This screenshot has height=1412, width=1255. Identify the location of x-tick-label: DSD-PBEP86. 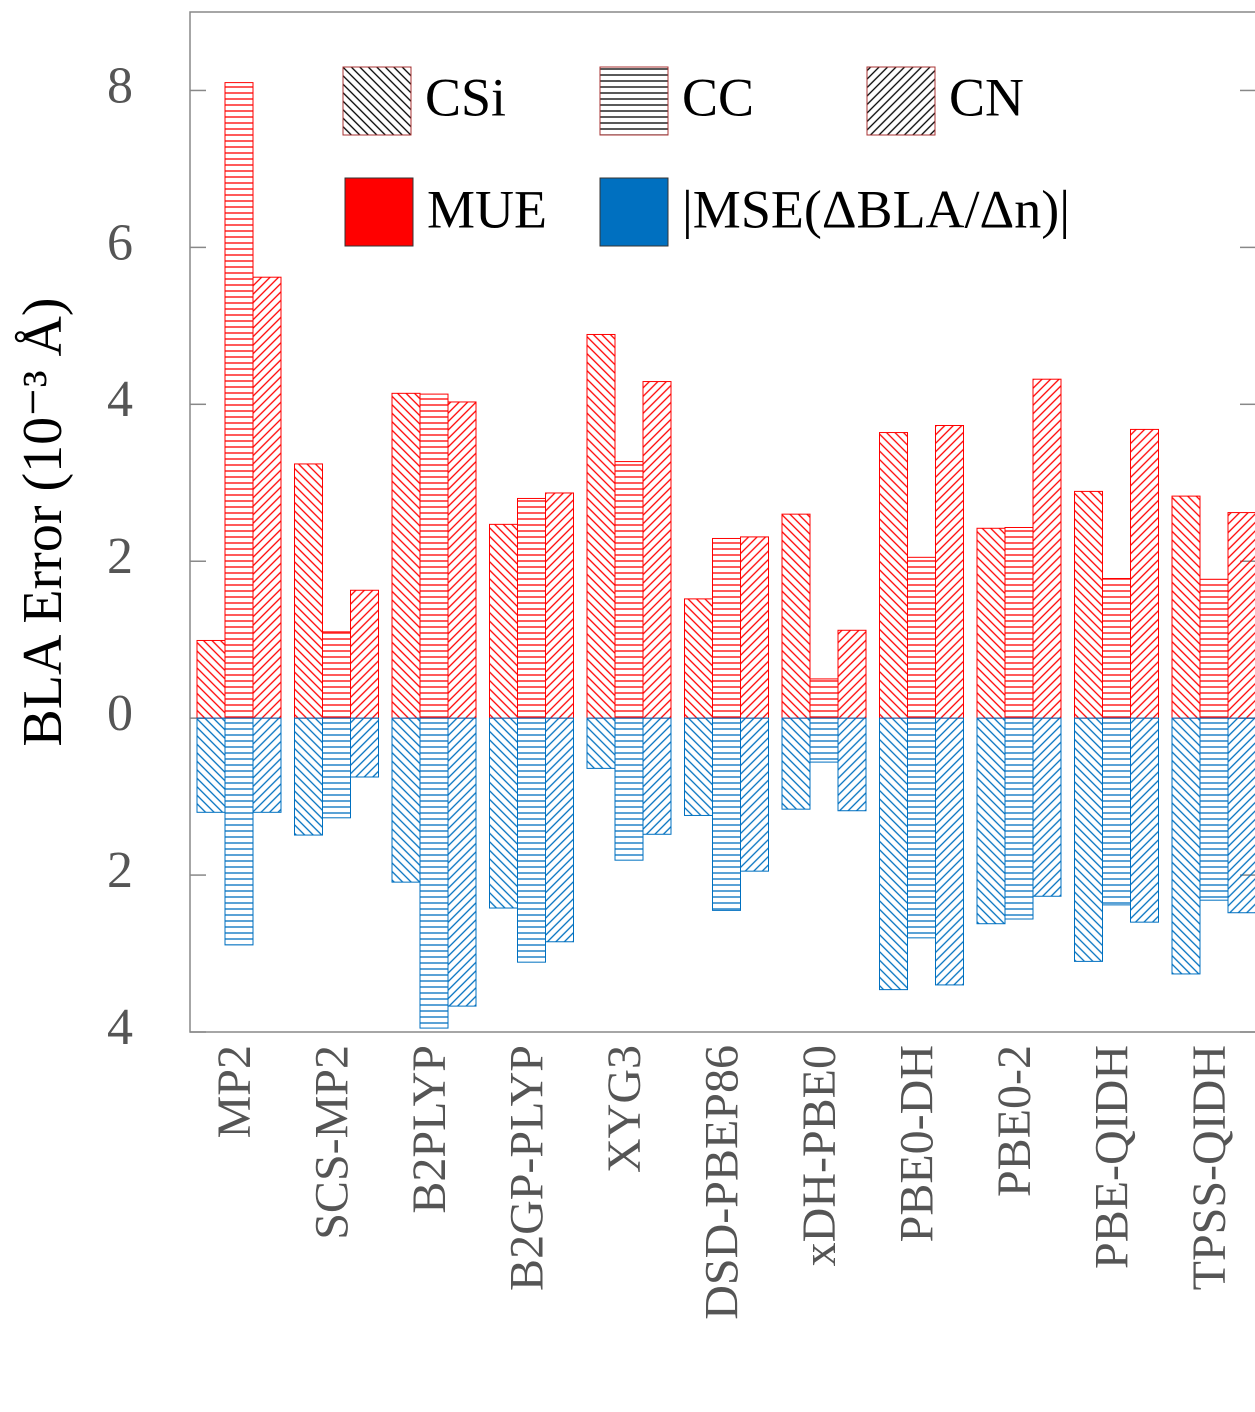
(722, 1182).